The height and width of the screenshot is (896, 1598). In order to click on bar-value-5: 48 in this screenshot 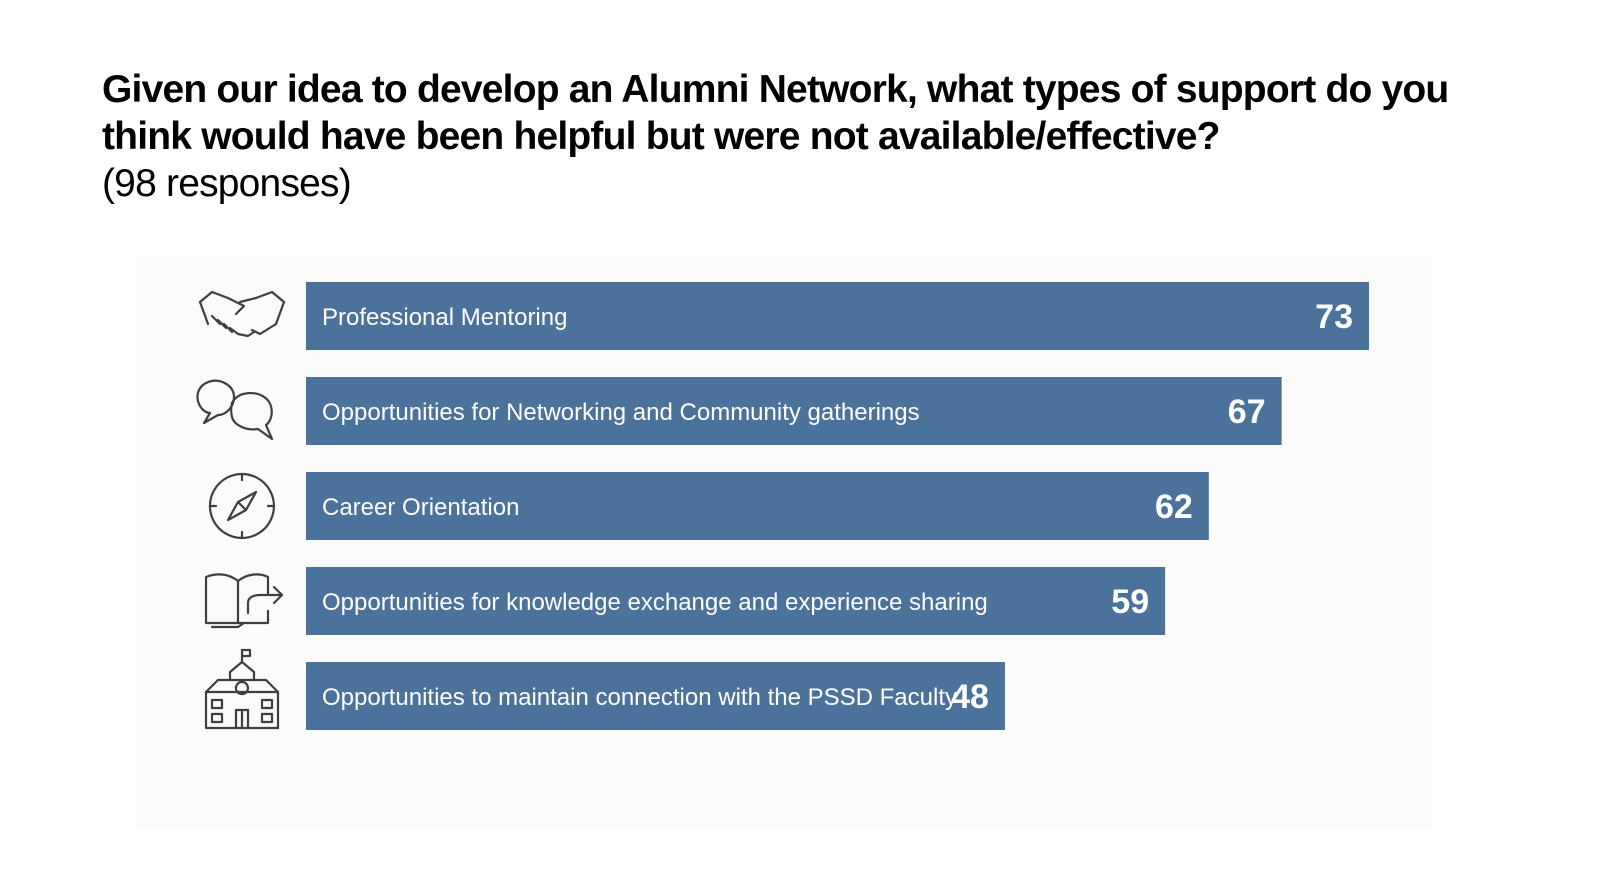, I will do `click(970, 697)`.